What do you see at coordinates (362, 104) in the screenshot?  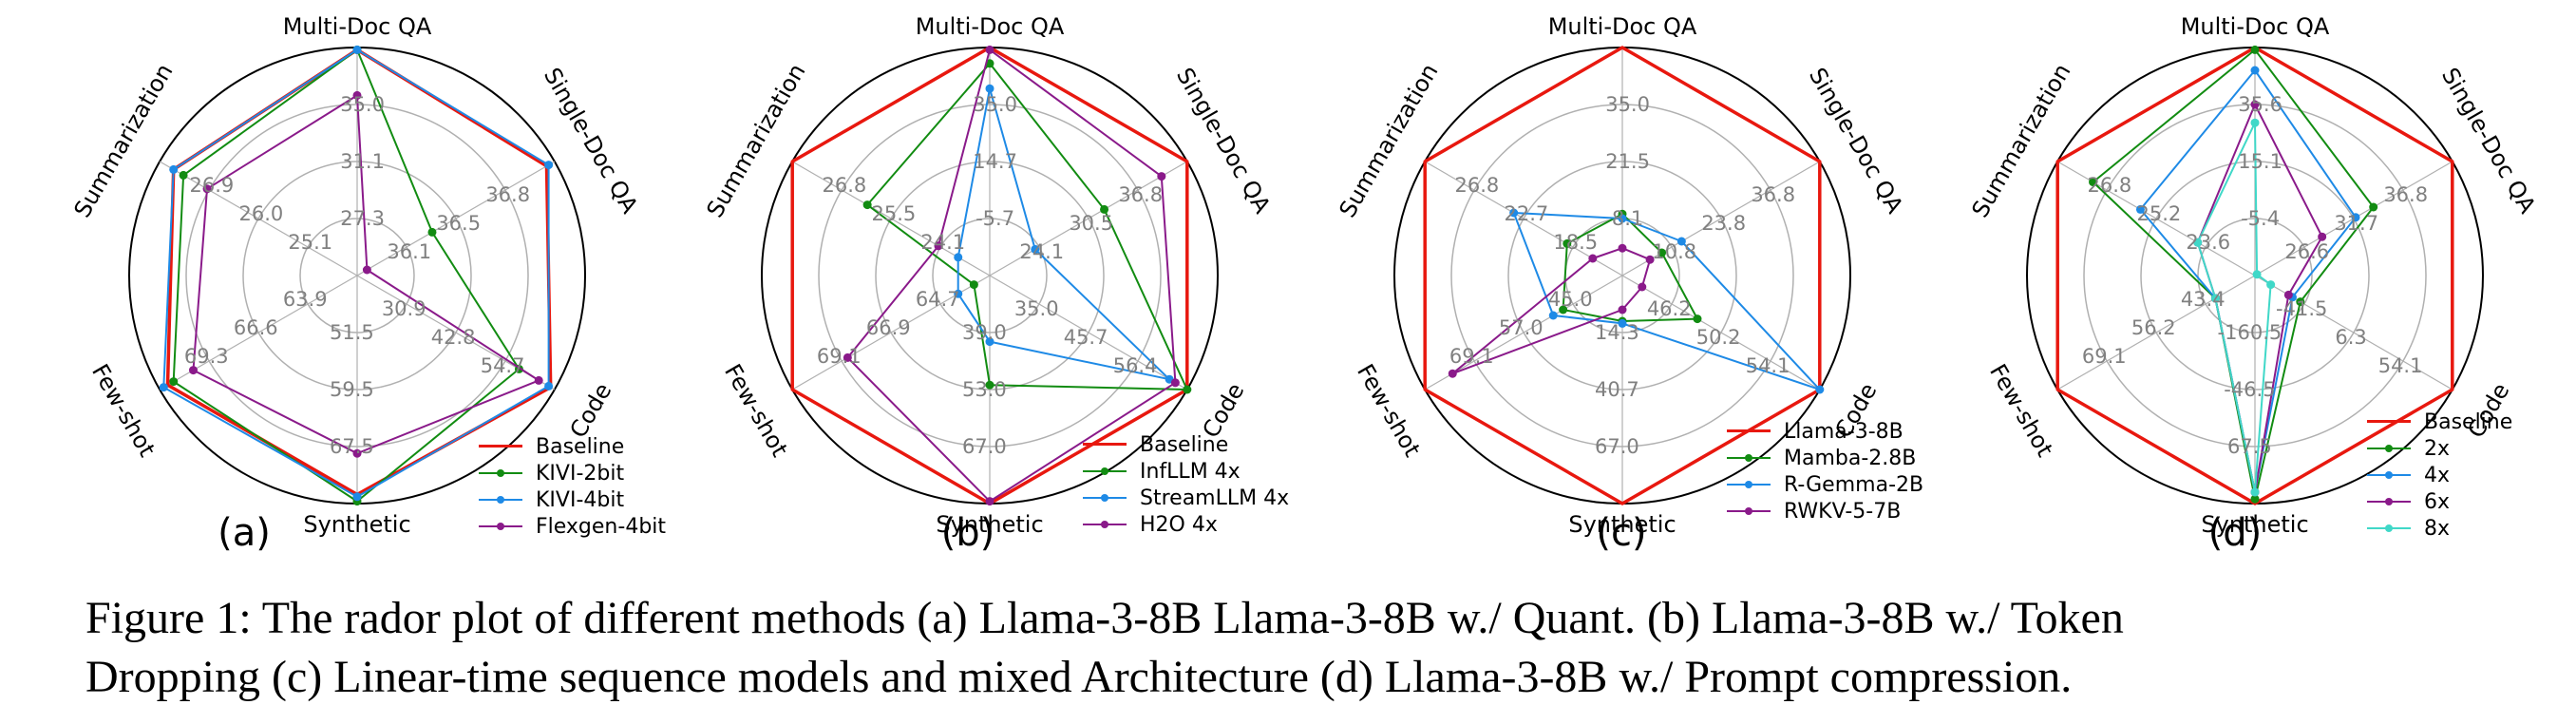 I see `tick-label-multi-doc-qa-3: 35.0` at bounding box center [362, 104].